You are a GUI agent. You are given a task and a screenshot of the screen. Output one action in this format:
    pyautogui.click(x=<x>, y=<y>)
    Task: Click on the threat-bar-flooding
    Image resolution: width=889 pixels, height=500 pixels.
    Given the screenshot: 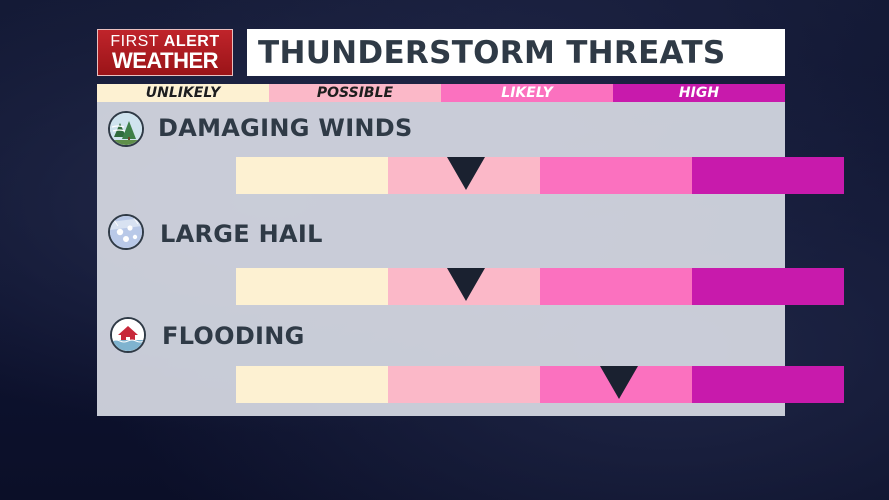 What is the action you would take?
    pyautogui.click(x=540, y=384)
    